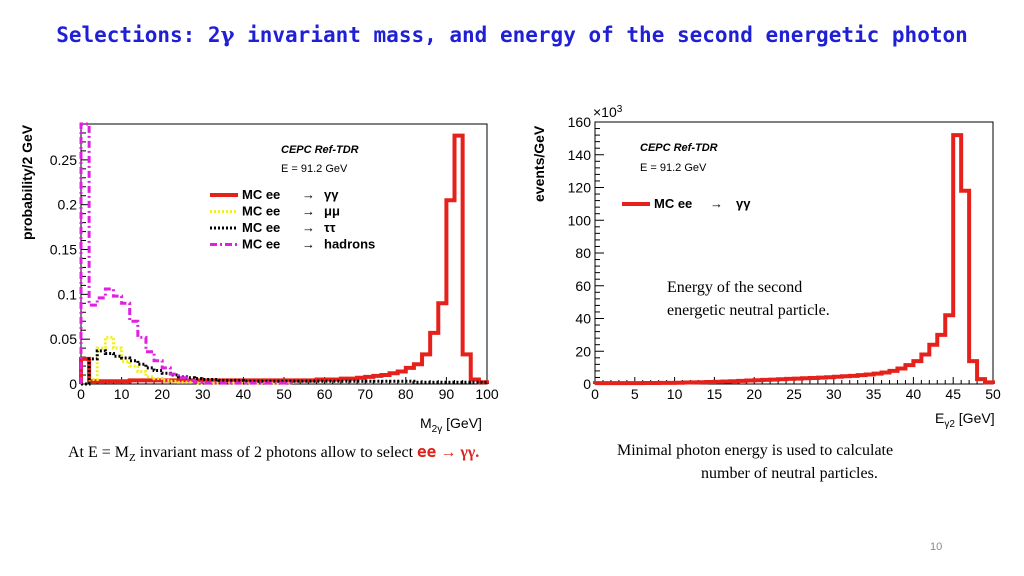 Image resolution: width=1024 pixels, height=576 pixels. What do you see at coordinates (349, 244) in the screenshot?
I see `legend-final: hadrons` at bounding box center [349, 244].